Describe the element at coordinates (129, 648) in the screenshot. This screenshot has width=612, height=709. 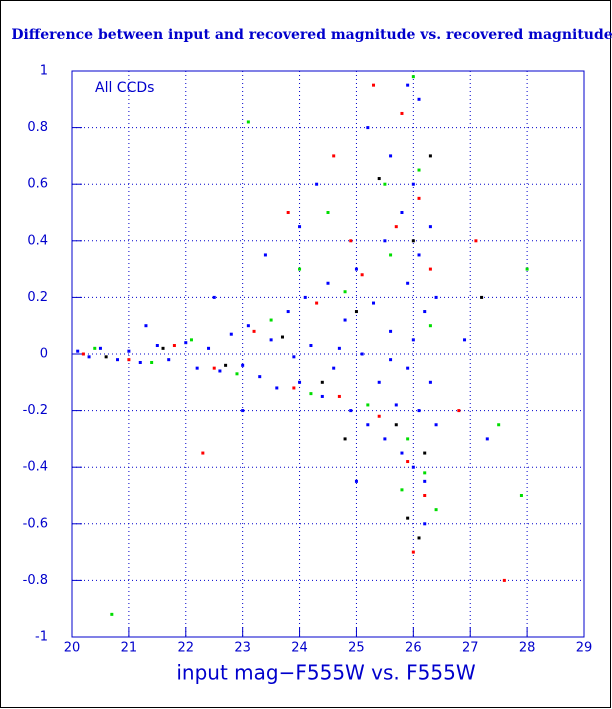
I see `x-tick-label: 21` at that location.